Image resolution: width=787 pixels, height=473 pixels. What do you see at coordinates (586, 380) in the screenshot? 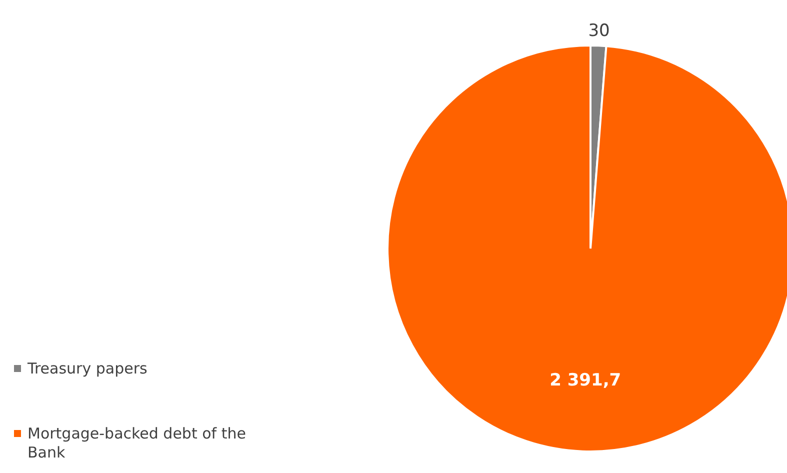
I see `data-label: 2 391,7` at bounding box center [586, 380].